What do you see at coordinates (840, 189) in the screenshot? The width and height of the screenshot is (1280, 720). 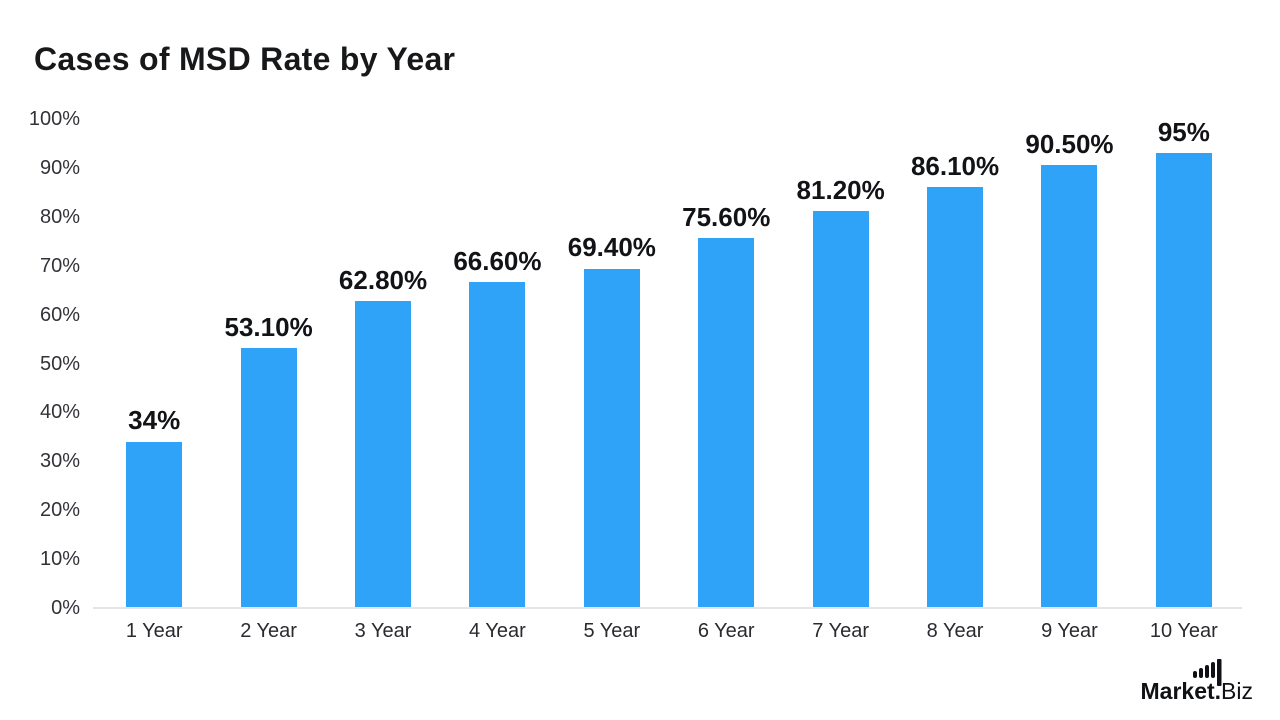 I see `bar-value-label: 81.20%` at bounding box center [840, 189].